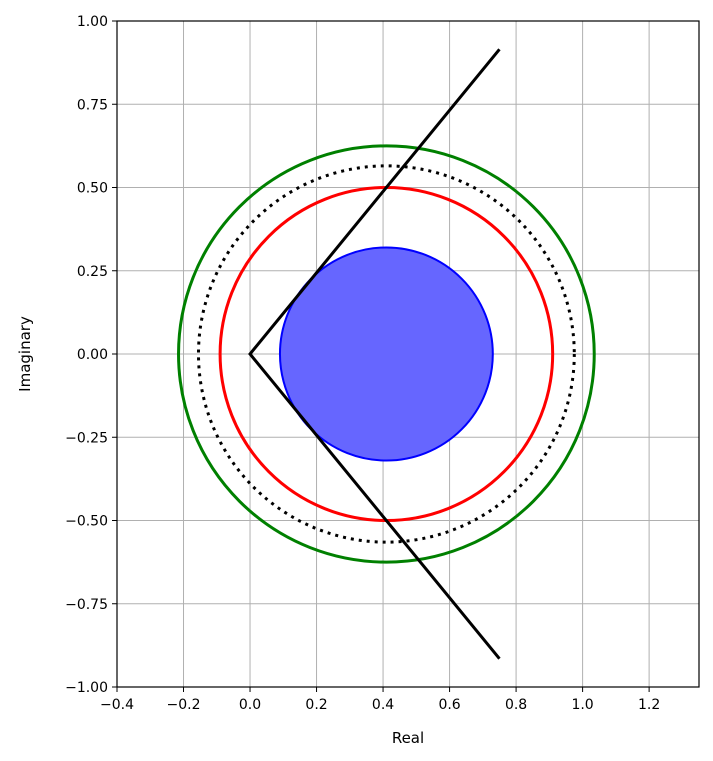 This screenshot has width=713, height=761. What do you see at coordinates (582, 705) in the screenshot?
I see `x-tick-label: 1.0` at bounding box center [582, 705].